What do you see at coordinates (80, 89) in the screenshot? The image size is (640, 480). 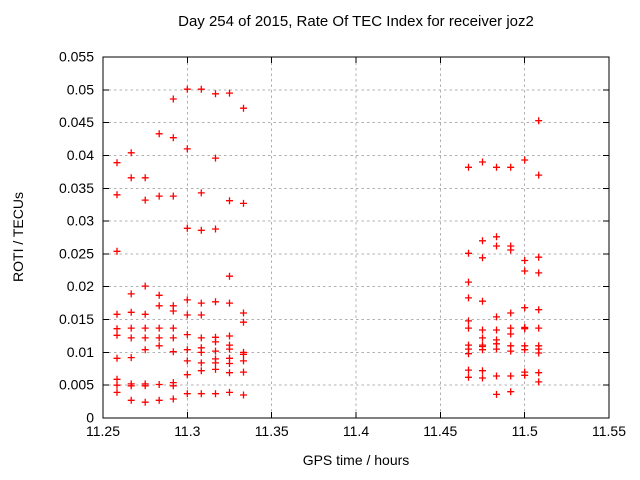 I see `y-tick-label: 0.05` at bounding box center [80, 89].